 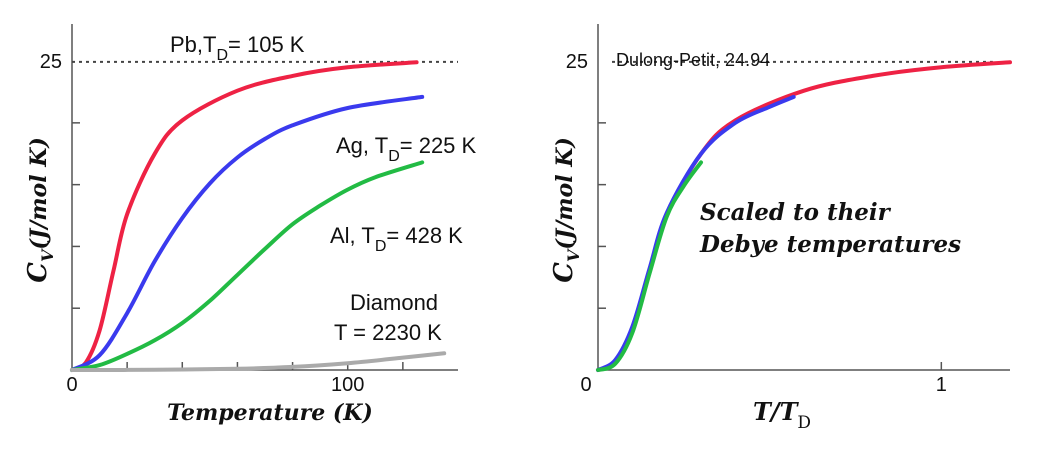 What do you see at coordinates (51, 62) in the screenshot?
I see `left-y-tick-label: 25` at bounding box center [51, 62].